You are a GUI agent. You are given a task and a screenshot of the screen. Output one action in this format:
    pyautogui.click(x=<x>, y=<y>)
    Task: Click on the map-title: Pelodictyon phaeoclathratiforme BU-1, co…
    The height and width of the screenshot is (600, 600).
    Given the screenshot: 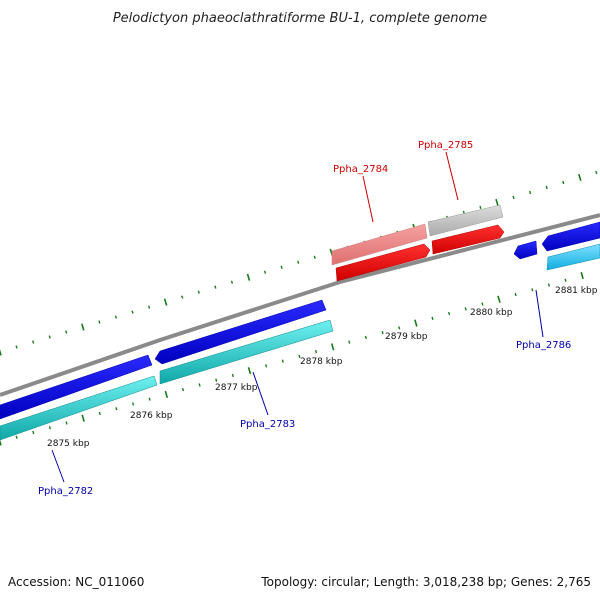 What is the action you would take?
    pyautogui.click(x=300, y=18)
    